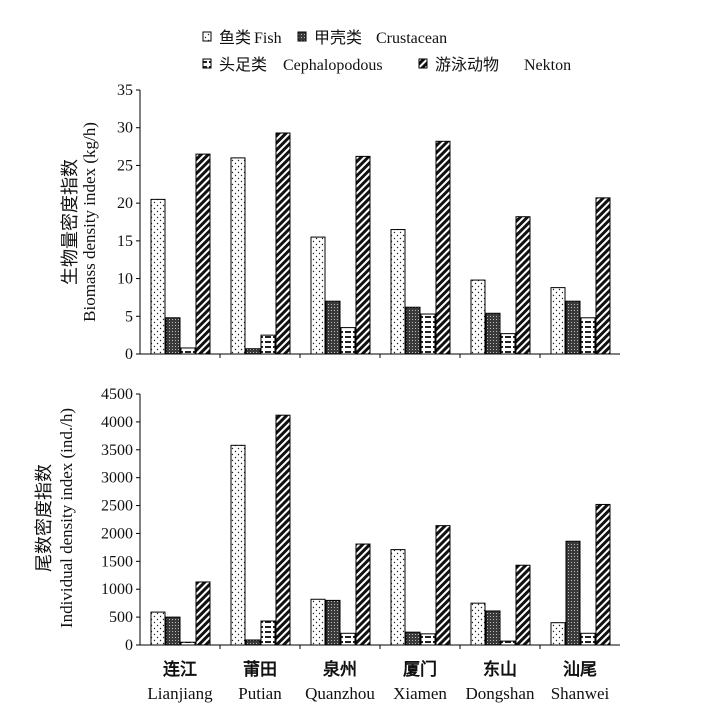  Describe the element at coordinates (121, 617) in the screenshot. I see `individual-ytick-label: 500` at that location.